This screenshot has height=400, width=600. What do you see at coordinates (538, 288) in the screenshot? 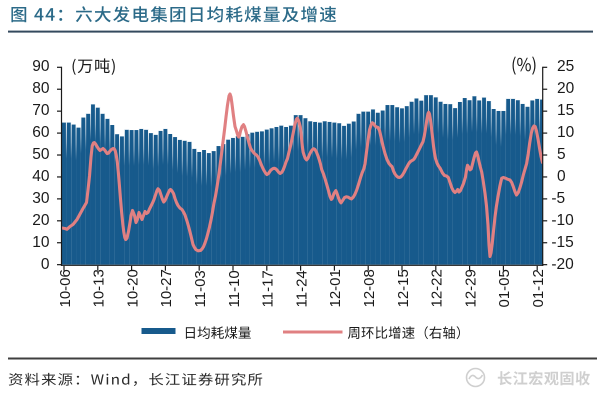
I see `svg-text: 01-12` at bounding box center [538, 288].